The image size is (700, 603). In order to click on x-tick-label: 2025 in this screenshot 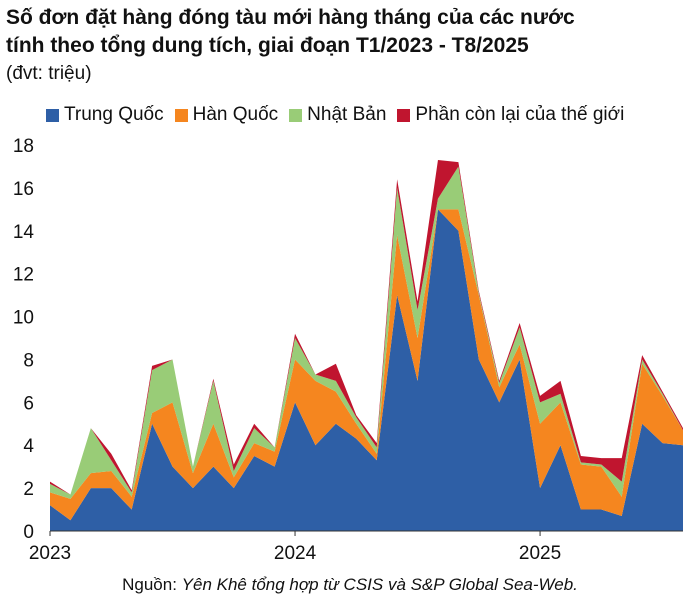, I will do `click(540, 553)`.